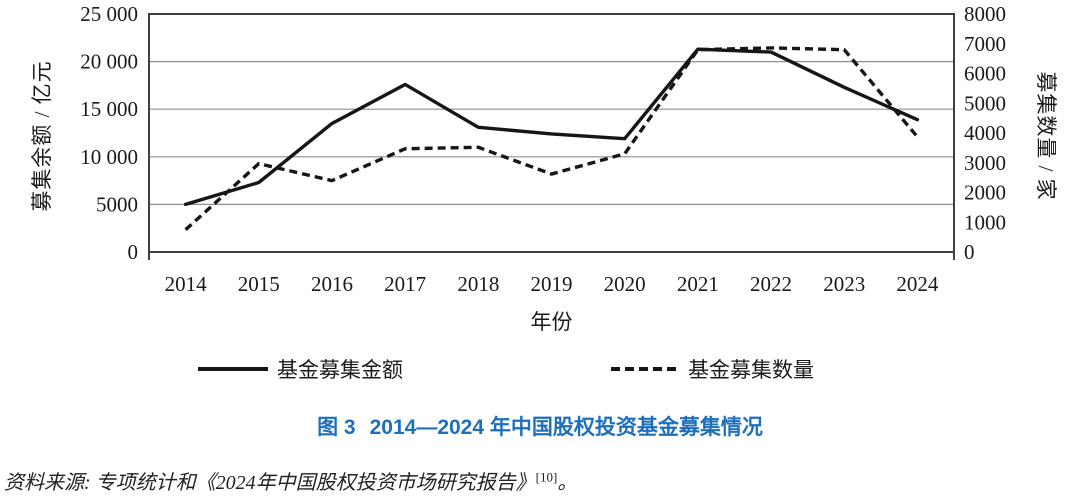  Describe the element at coordinates (478, 284) in the screenshot. I see `x-tick-label: 2018` at that location.